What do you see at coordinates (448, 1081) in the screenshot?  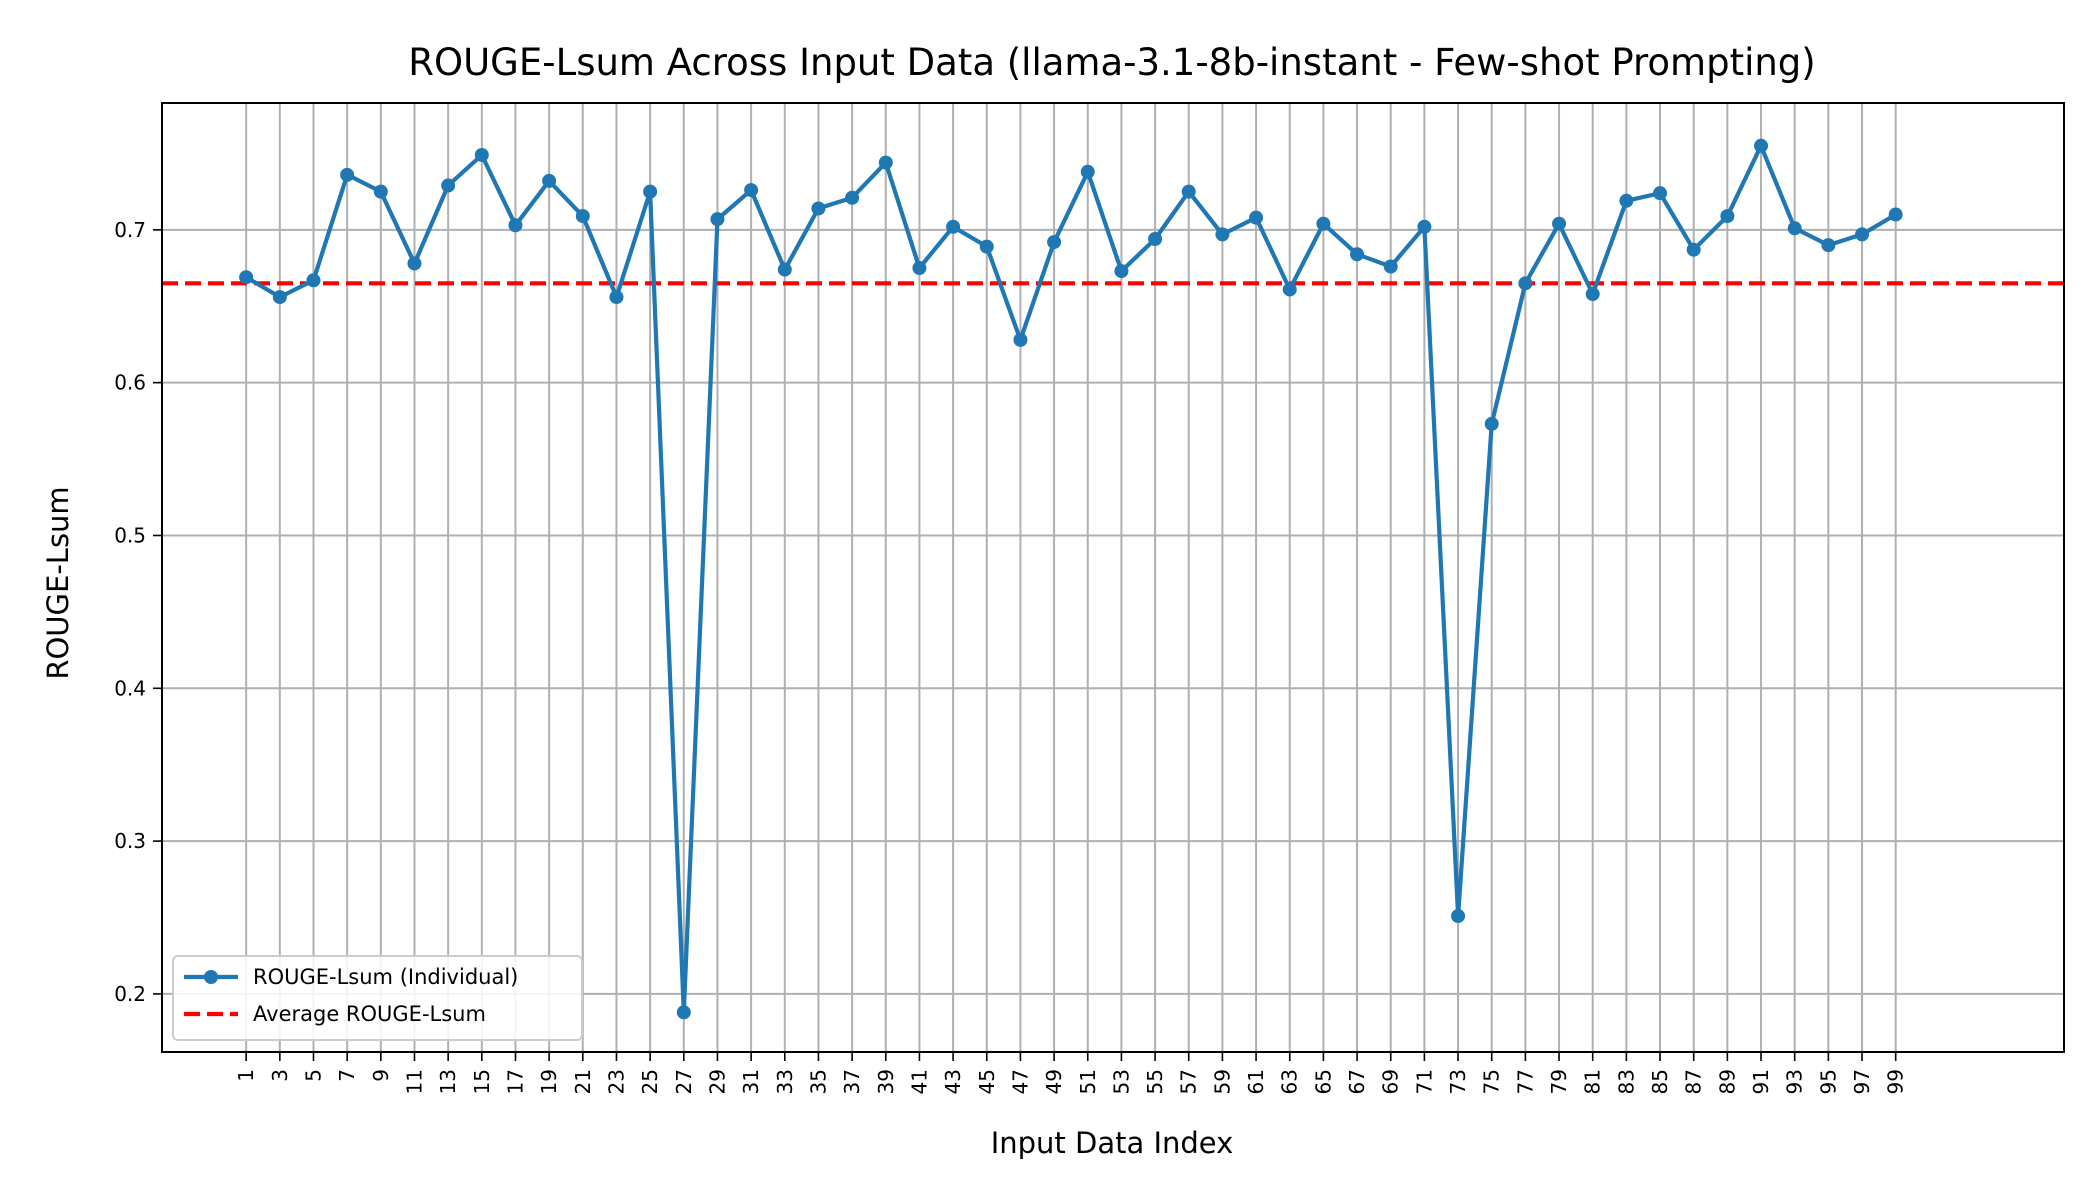 I see `x-tick-label: 13` at bounding box center [448, 1081].